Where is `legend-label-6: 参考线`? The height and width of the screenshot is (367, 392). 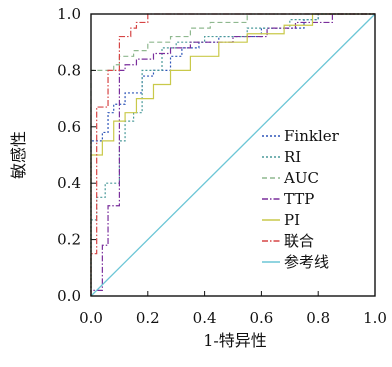
legend-label-6: 参考线 is located at coordinates (306, 262).